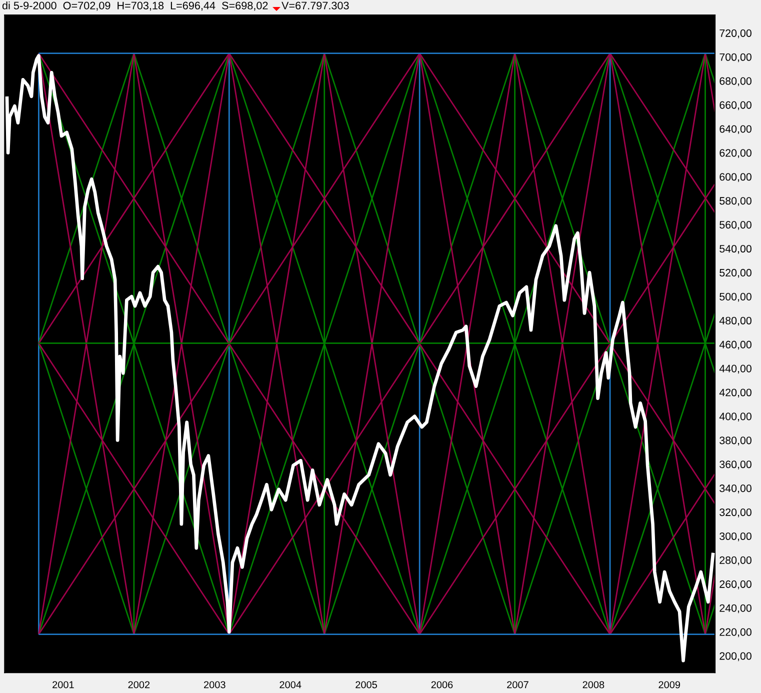 This screenshot has width=761, height=693. I want to click on y-tick-label: 280,00, so click(736, 561).